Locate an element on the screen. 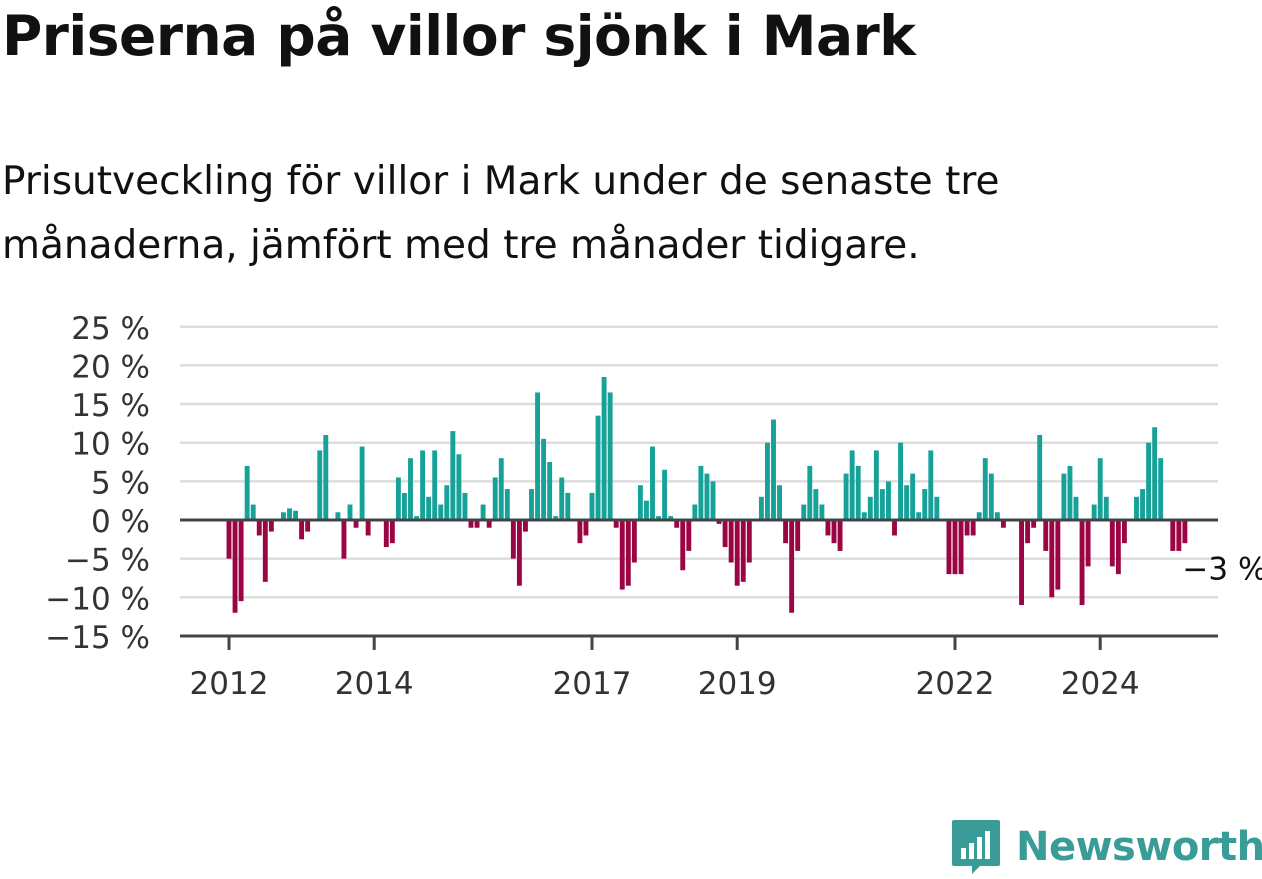 The width and height of the screenshot is (1262, 879). x-tick-label: 2017 is located at coordinates (592, 684).